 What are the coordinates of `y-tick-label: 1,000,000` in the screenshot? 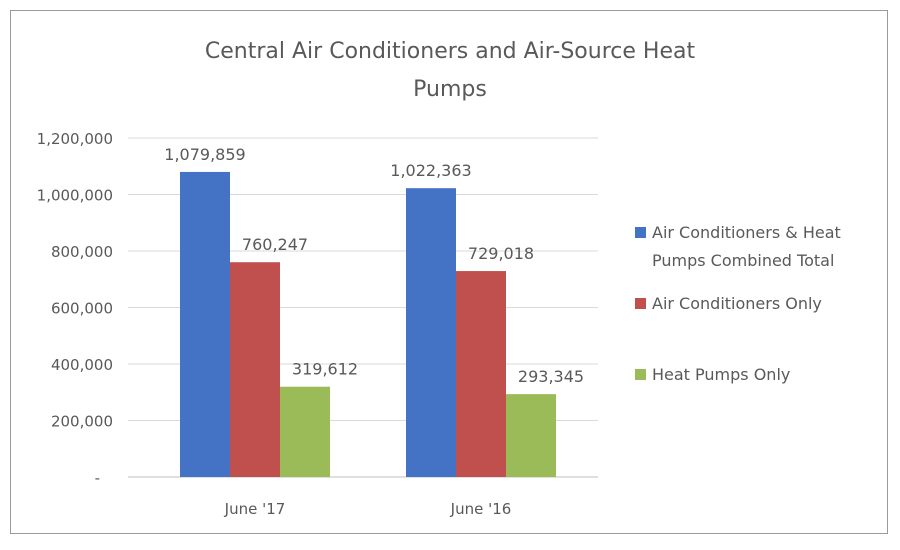 It's located at (75, 196).